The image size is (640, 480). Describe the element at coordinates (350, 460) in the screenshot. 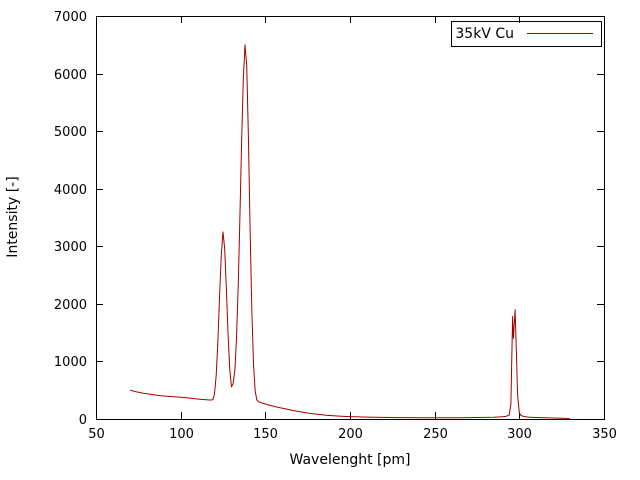

I see `x-axis-label: Wavelenght [pm]` at that location.